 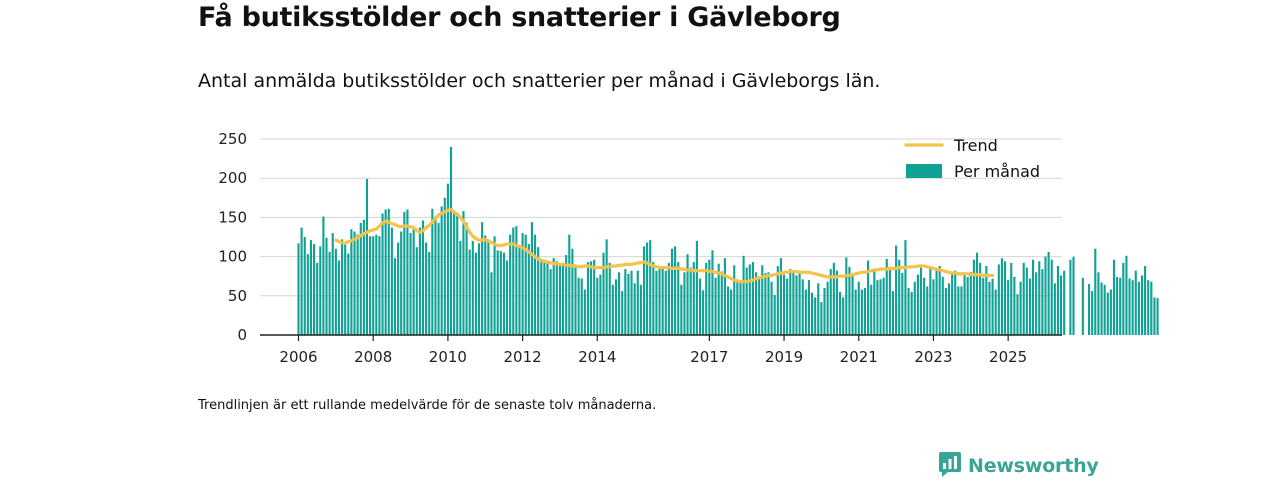 What do you see at coordinates (597, 357) in the screenshot?
I see `x-tick-label: 2014` at bounding box center [597, 357].